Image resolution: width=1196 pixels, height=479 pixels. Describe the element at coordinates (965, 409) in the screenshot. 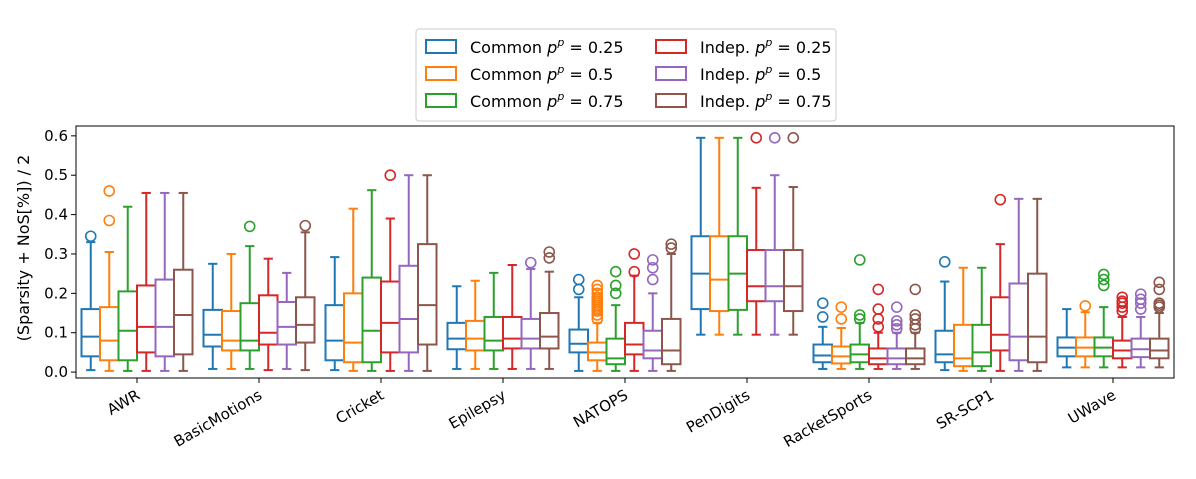

I see `x-tick-label: SR-SCP1` at that location.